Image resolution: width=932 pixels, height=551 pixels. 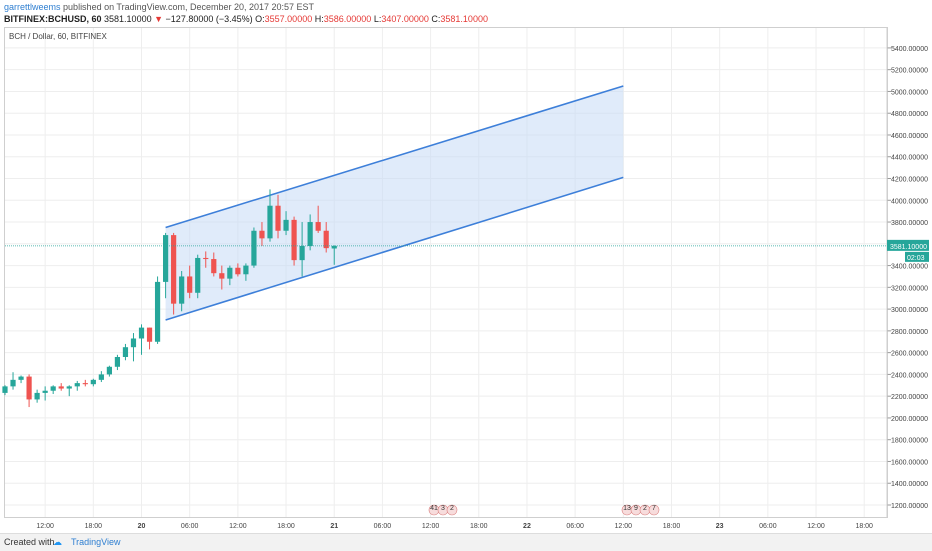 I want to click on last-price-tag, so click(x=908, y=245).